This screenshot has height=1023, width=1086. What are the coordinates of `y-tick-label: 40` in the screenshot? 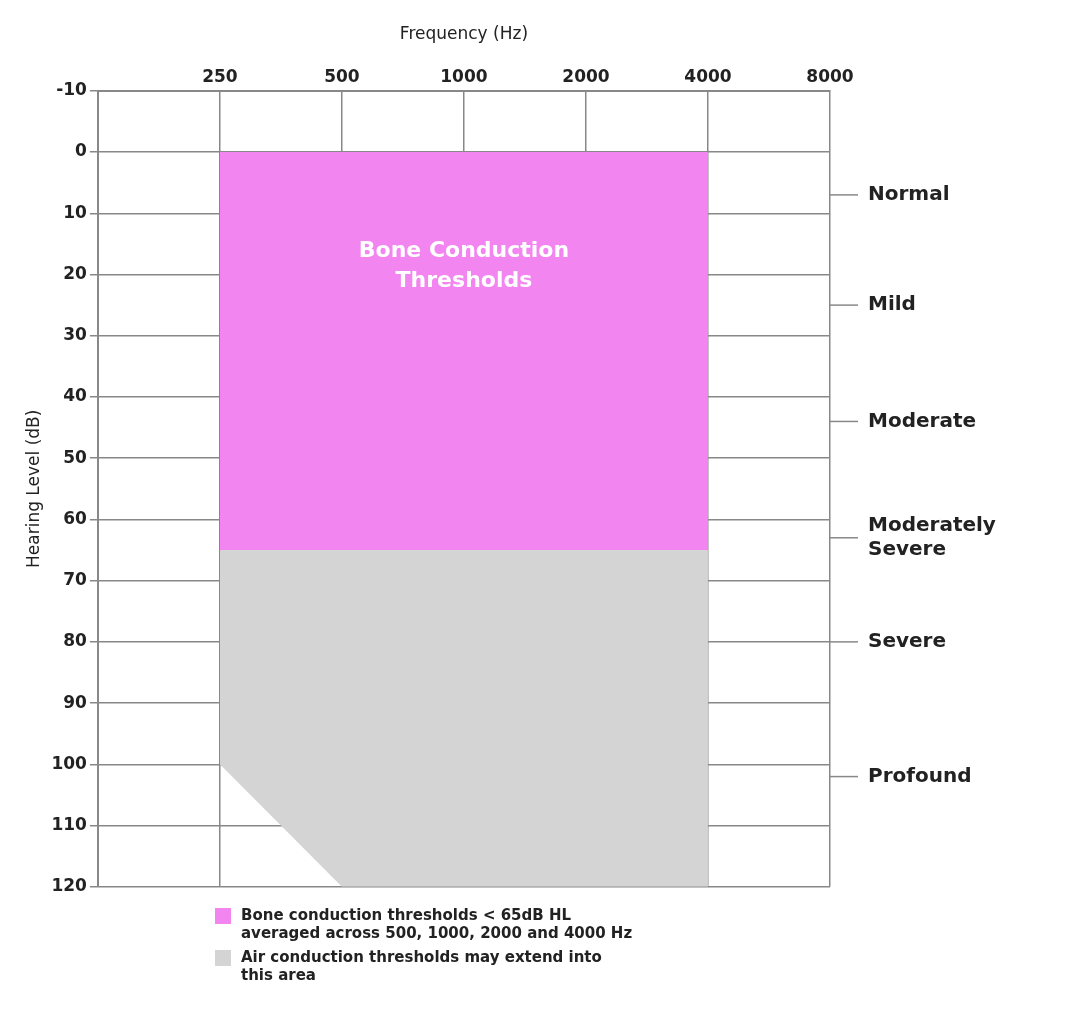 It's located at (75, 395).